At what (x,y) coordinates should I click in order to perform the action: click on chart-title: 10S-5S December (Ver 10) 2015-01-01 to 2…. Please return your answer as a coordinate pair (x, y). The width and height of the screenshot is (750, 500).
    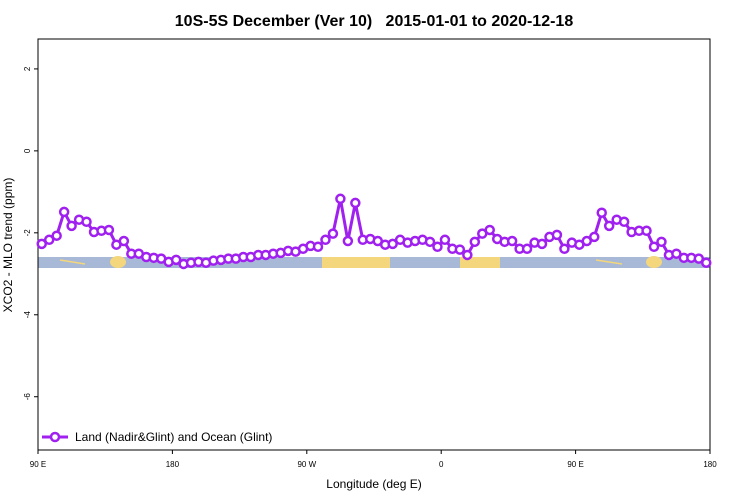
    Looking at the image, I should click on (374, 21).